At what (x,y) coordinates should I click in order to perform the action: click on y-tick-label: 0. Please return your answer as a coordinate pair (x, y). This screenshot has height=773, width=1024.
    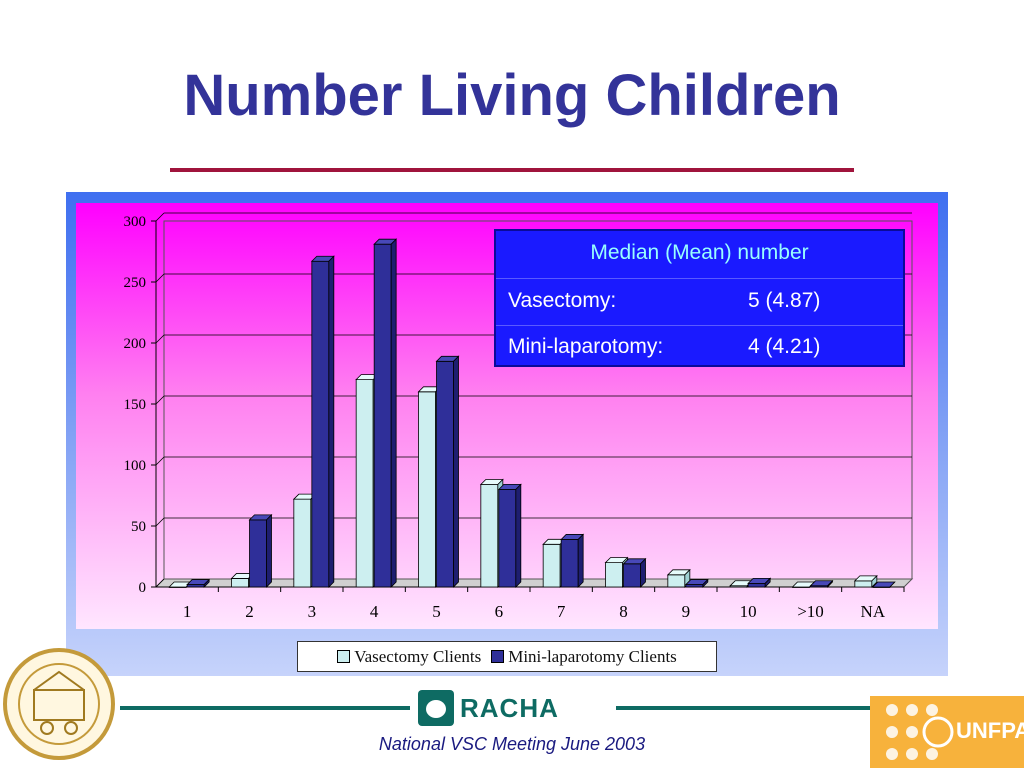
    Looking at the image, I should click on (143, 588).